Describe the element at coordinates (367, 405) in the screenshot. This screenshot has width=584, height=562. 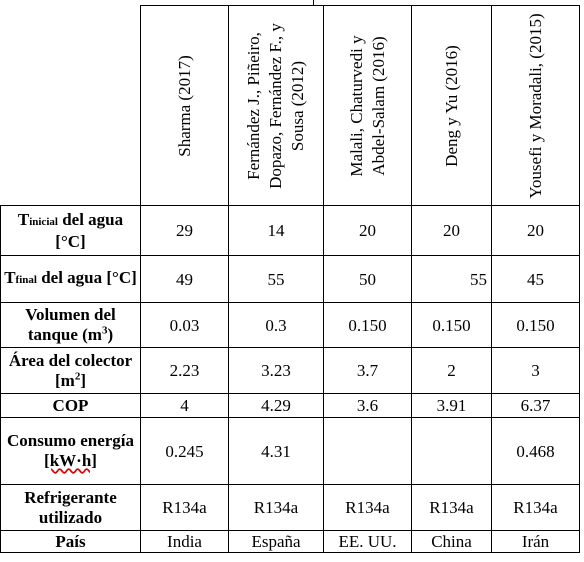
I see `table-cell: 3.6` at that location.